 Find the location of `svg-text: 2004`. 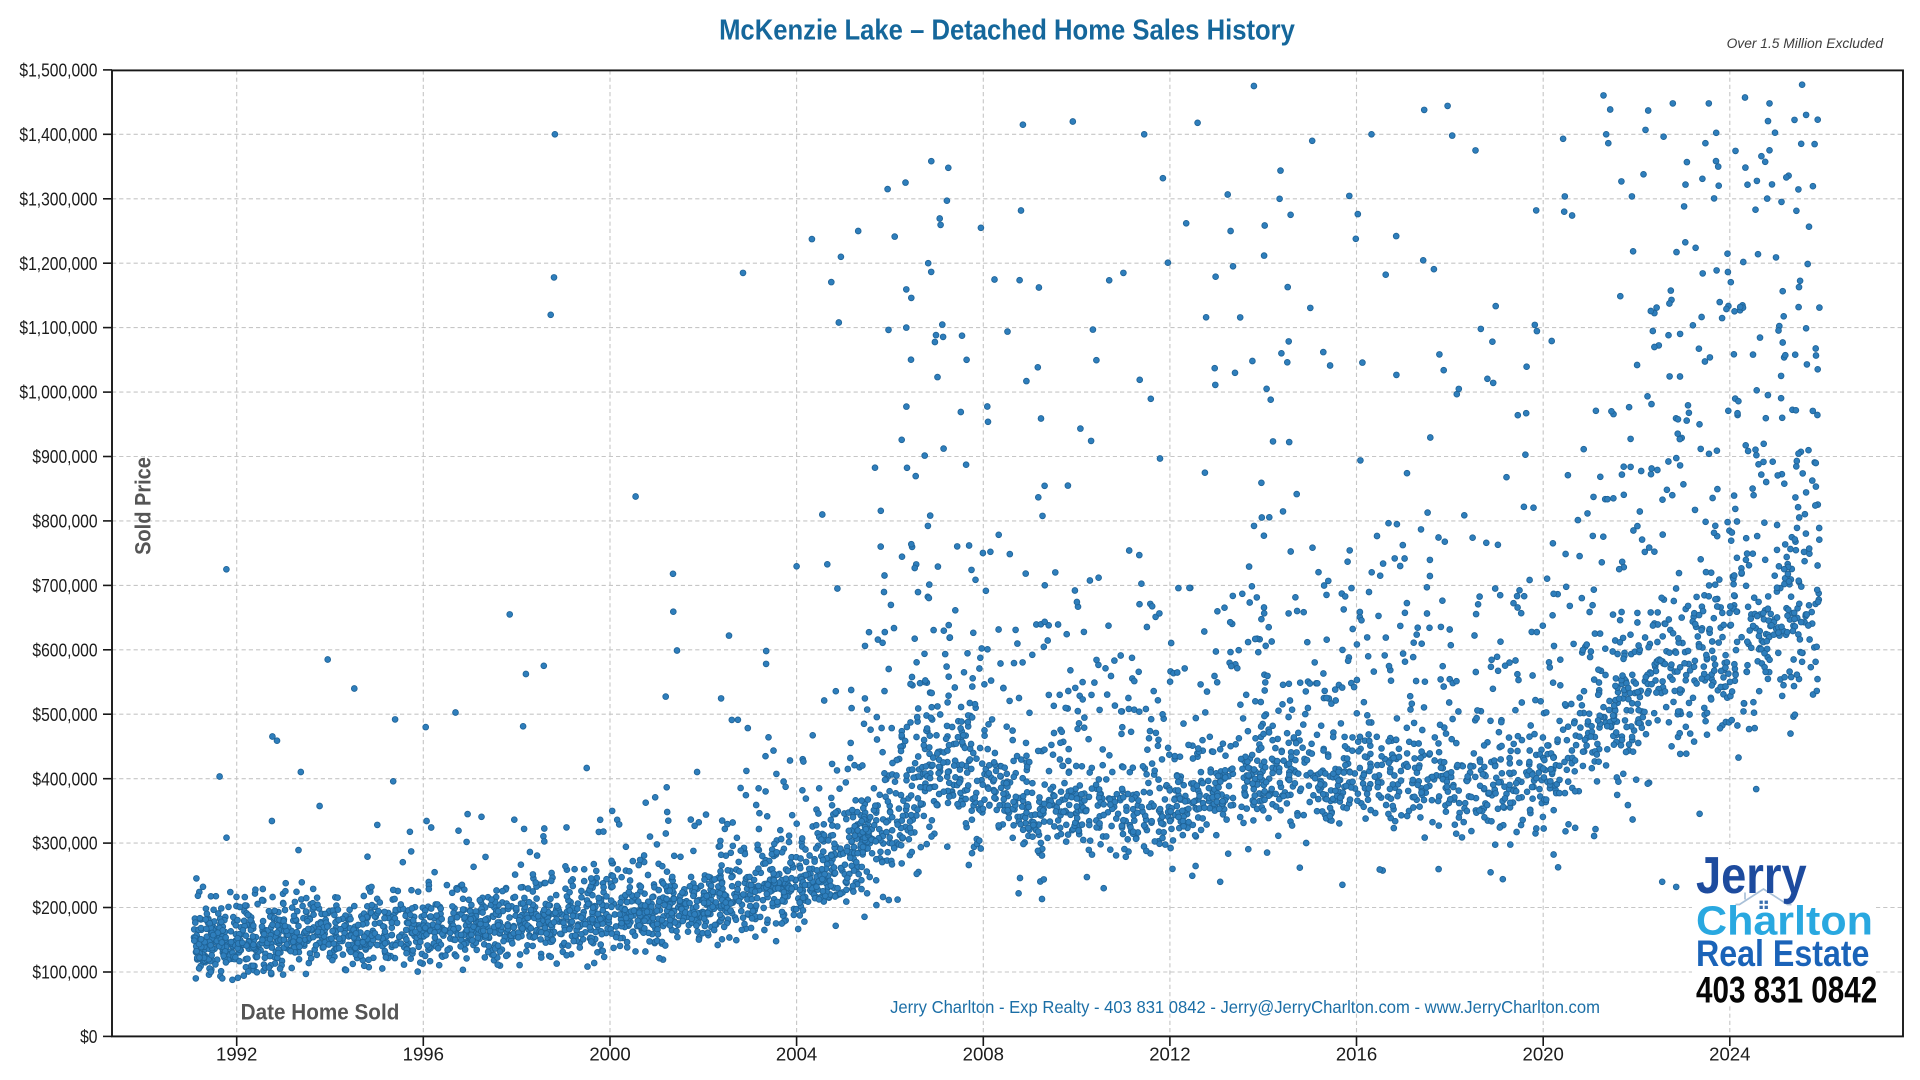

svg-text: 2004 is located at coordinates (796, 1054).